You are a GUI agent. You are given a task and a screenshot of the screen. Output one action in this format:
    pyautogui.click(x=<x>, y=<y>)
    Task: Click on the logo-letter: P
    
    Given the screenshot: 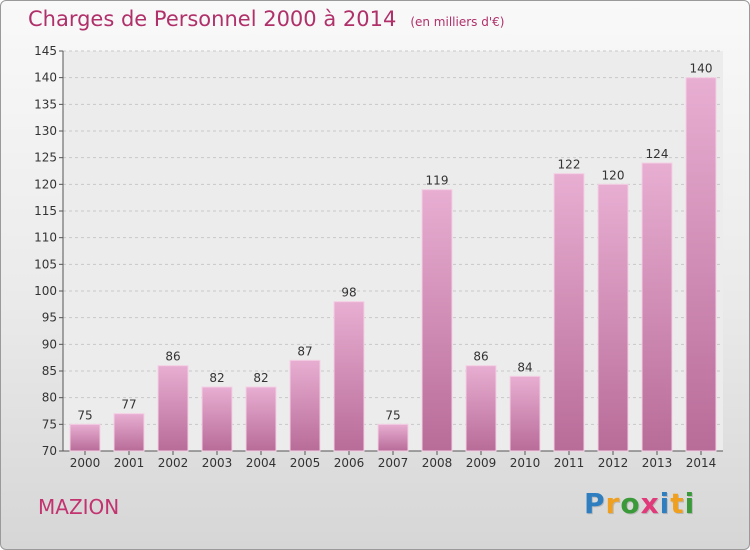 What is the action you would take?
    pyautogui.click(x=595, y=503)
    